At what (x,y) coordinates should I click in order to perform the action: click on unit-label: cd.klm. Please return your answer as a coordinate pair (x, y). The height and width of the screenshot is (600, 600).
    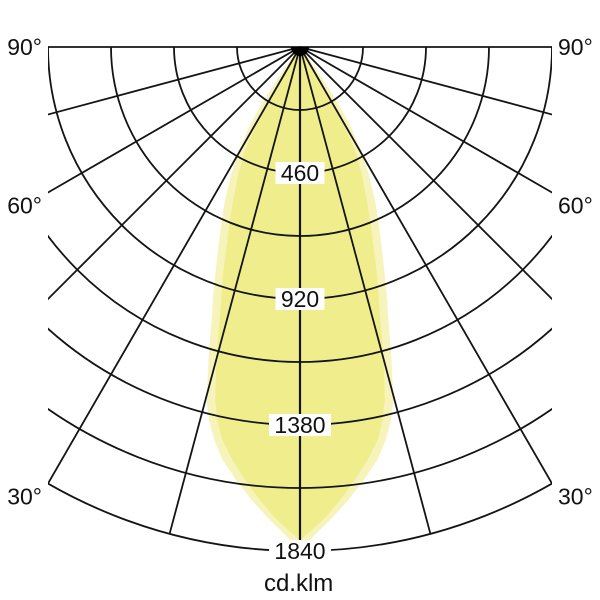
    Looking at the image, I should click on (298, 583).